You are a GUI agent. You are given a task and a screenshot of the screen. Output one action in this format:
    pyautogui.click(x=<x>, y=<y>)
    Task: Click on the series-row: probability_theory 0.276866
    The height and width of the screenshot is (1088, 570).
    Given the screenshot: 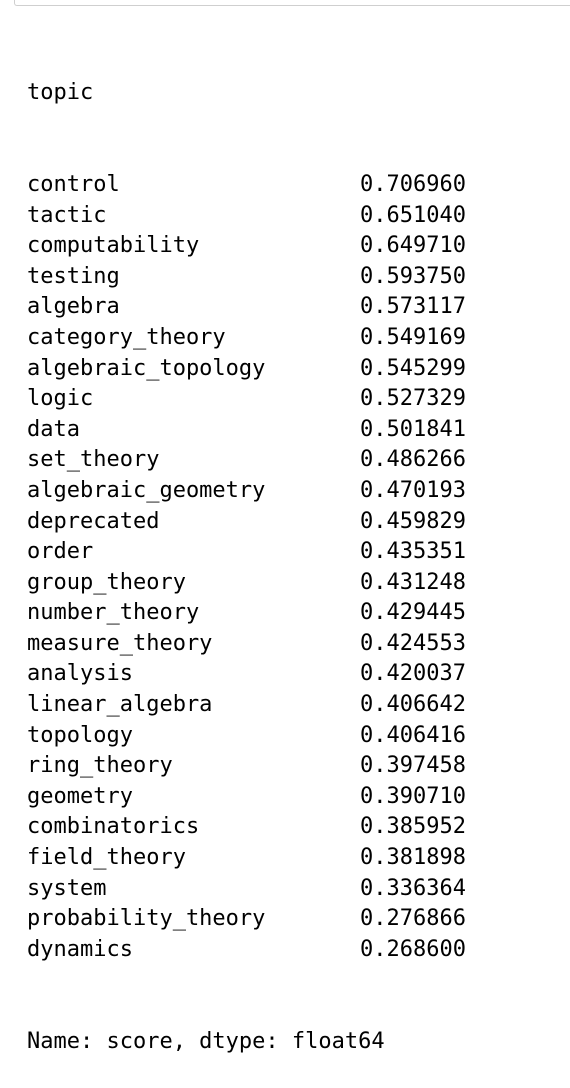 What is the action you would take?
    pyautogui.click(x=298, y=919)
    